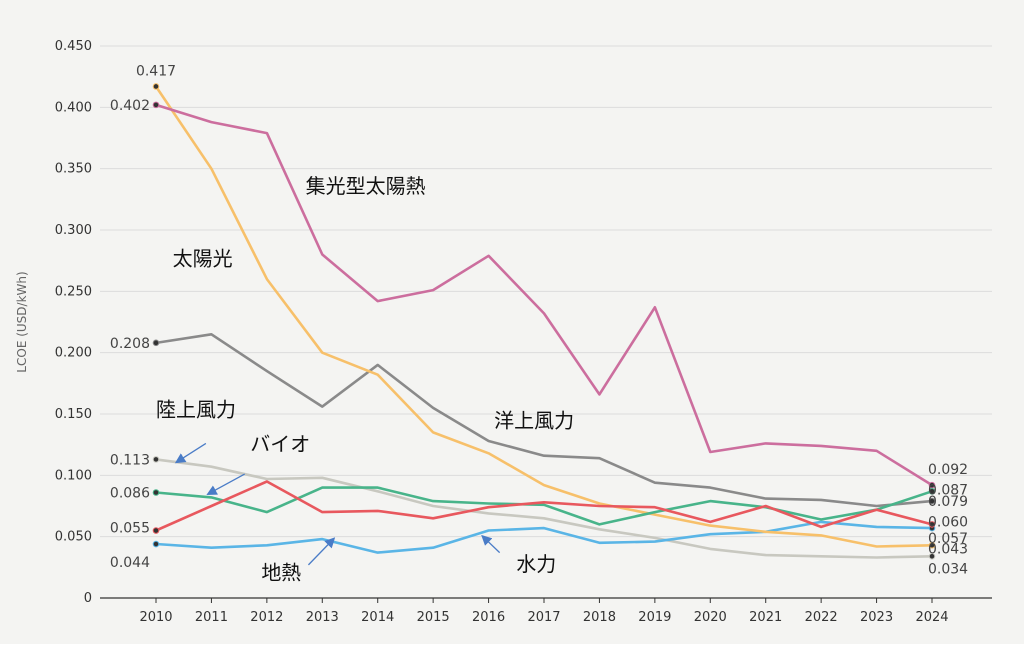  I want to click on series-name-label: 陸上風力, so click(196, 409).